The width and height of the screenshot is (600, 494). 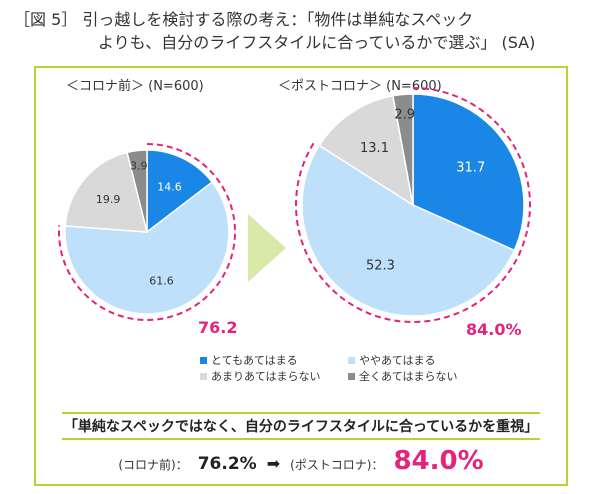 I want to click on legend-item: とてもあてはまる, so click(x=249, y=360).